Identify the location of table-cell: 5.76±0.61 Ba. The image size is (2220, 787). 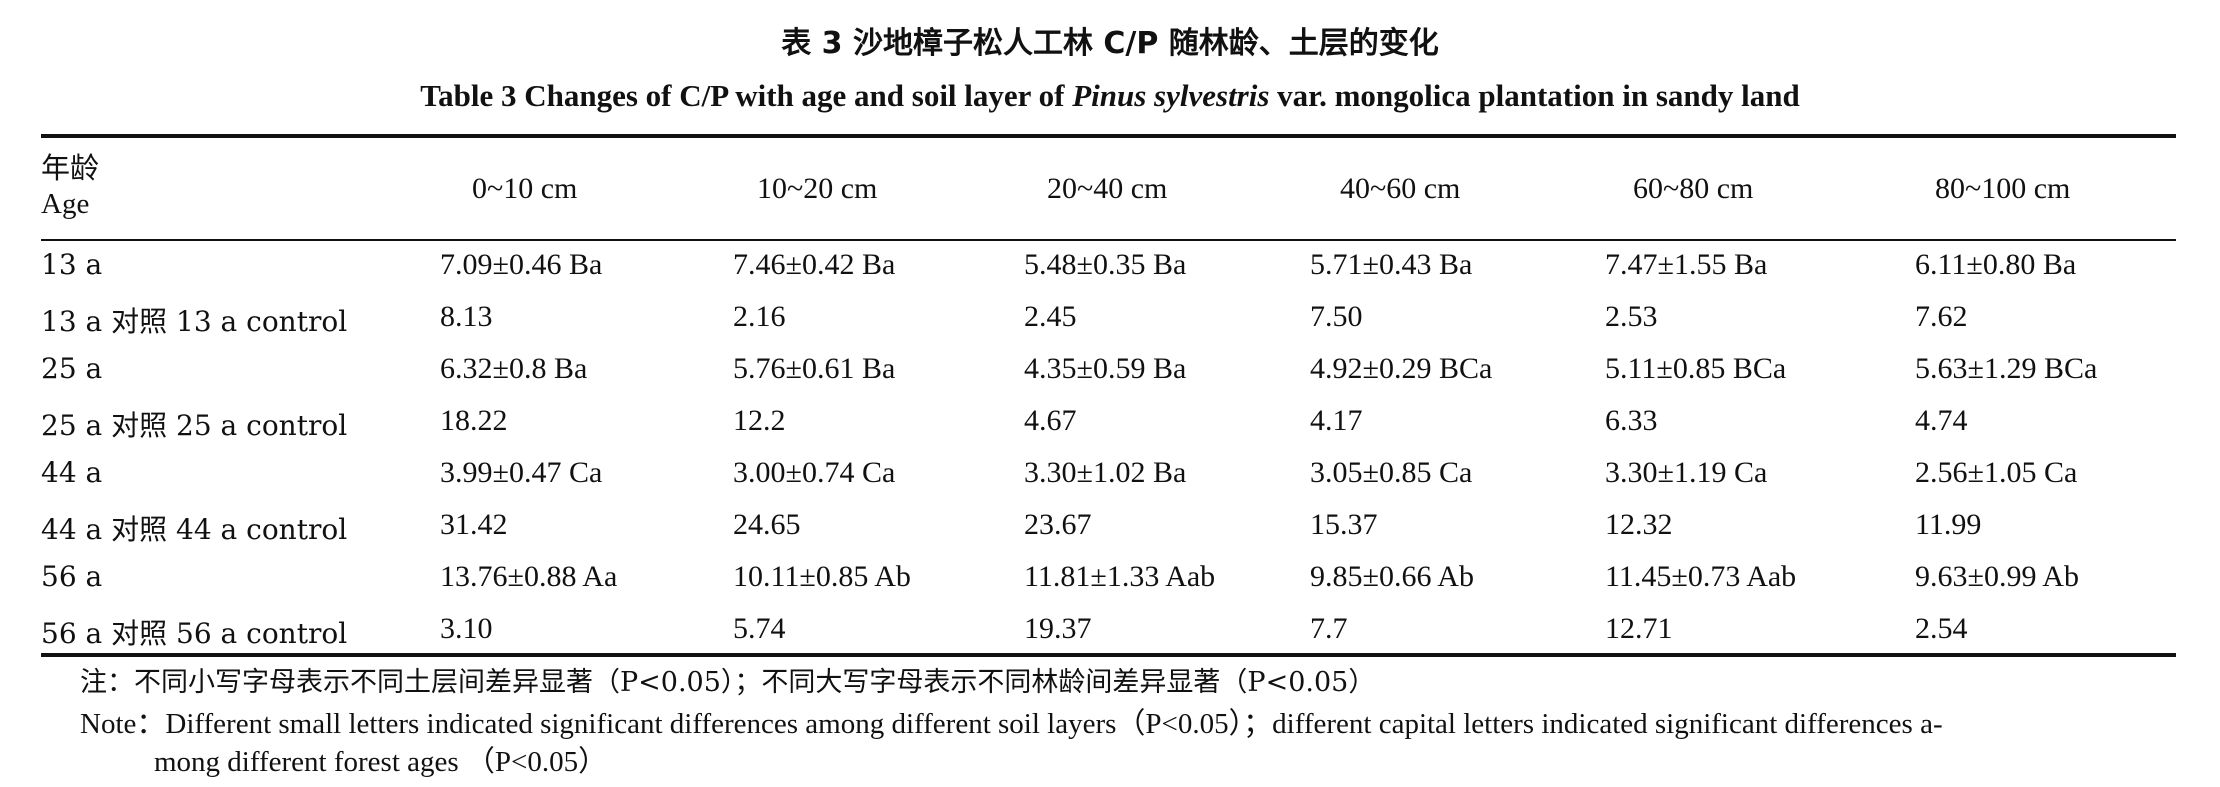
(814, 368).